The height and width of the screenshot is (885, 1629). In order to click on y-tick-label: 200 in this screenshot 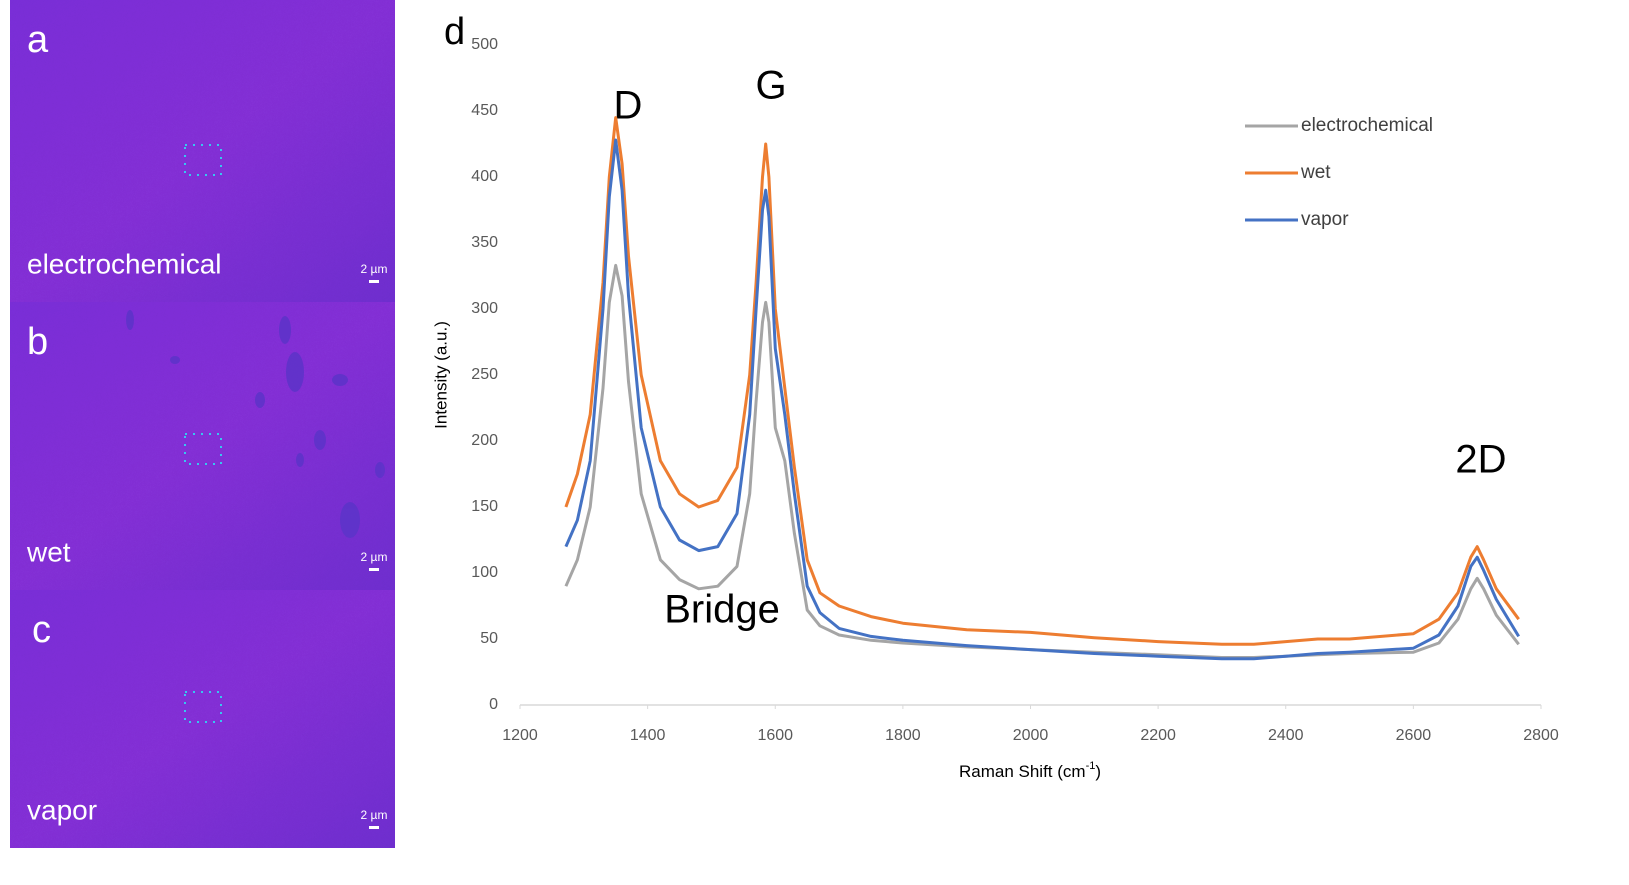, I will do `click(484, 440)`.